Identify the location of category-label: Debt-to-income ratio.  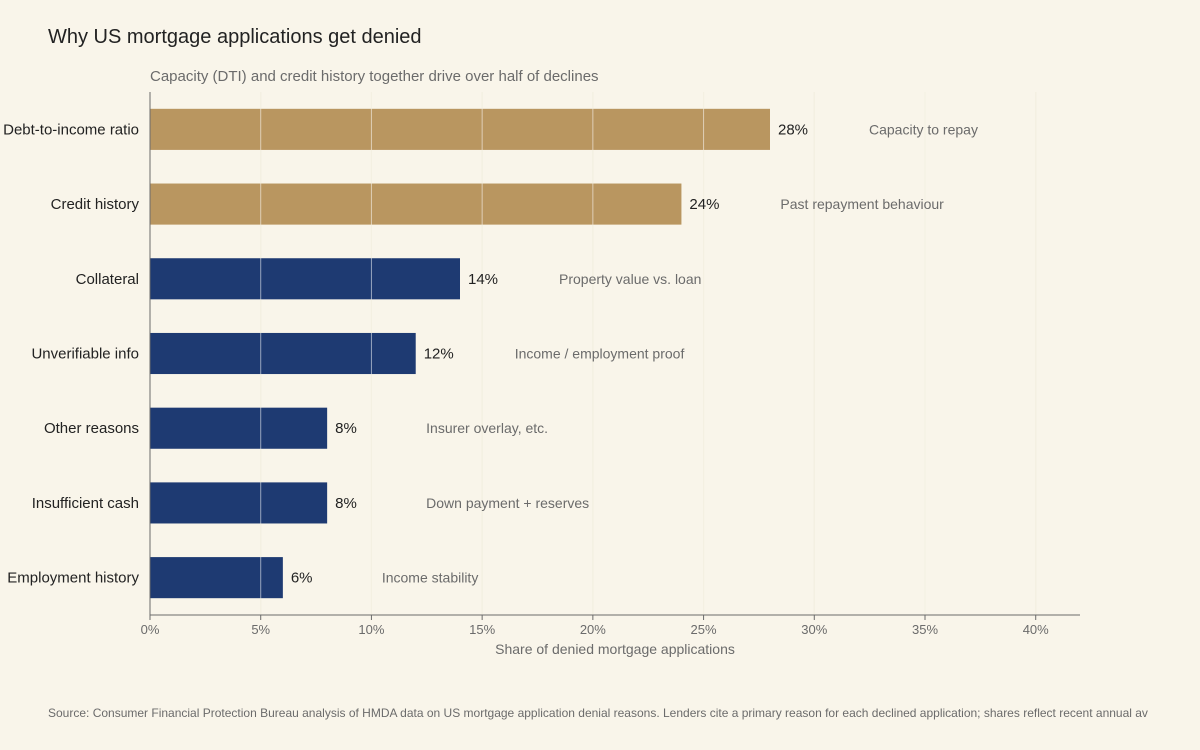
(71, 129).